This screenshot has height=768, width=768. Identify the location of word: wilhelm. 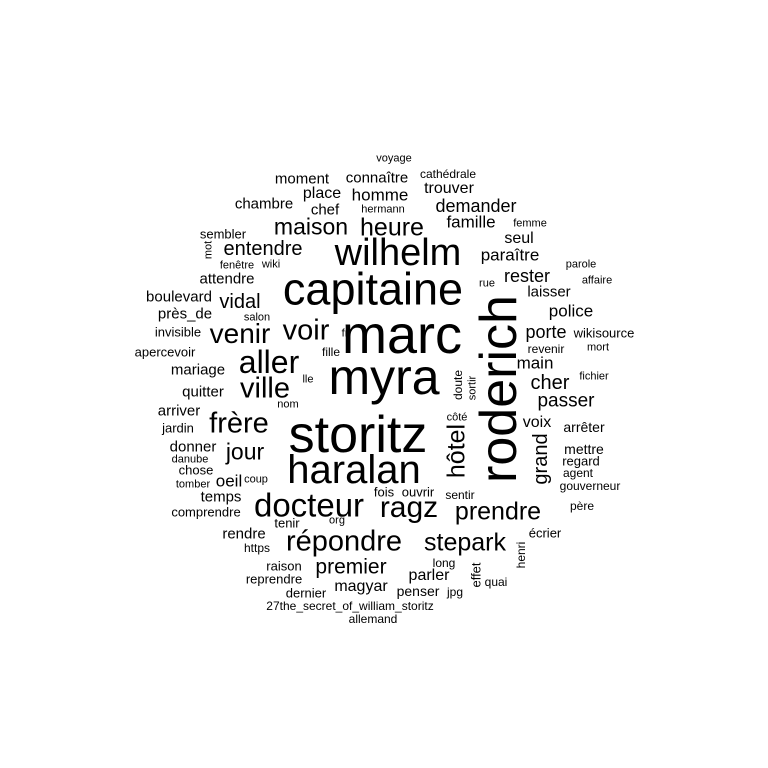
(398, 253).